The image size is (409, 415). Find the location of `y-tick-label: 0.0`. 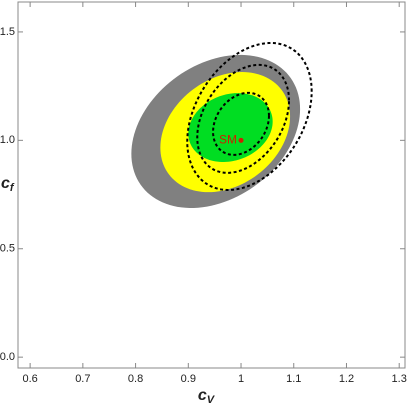

y-tick-label: 0.0 is located at coordinates (7, 357).